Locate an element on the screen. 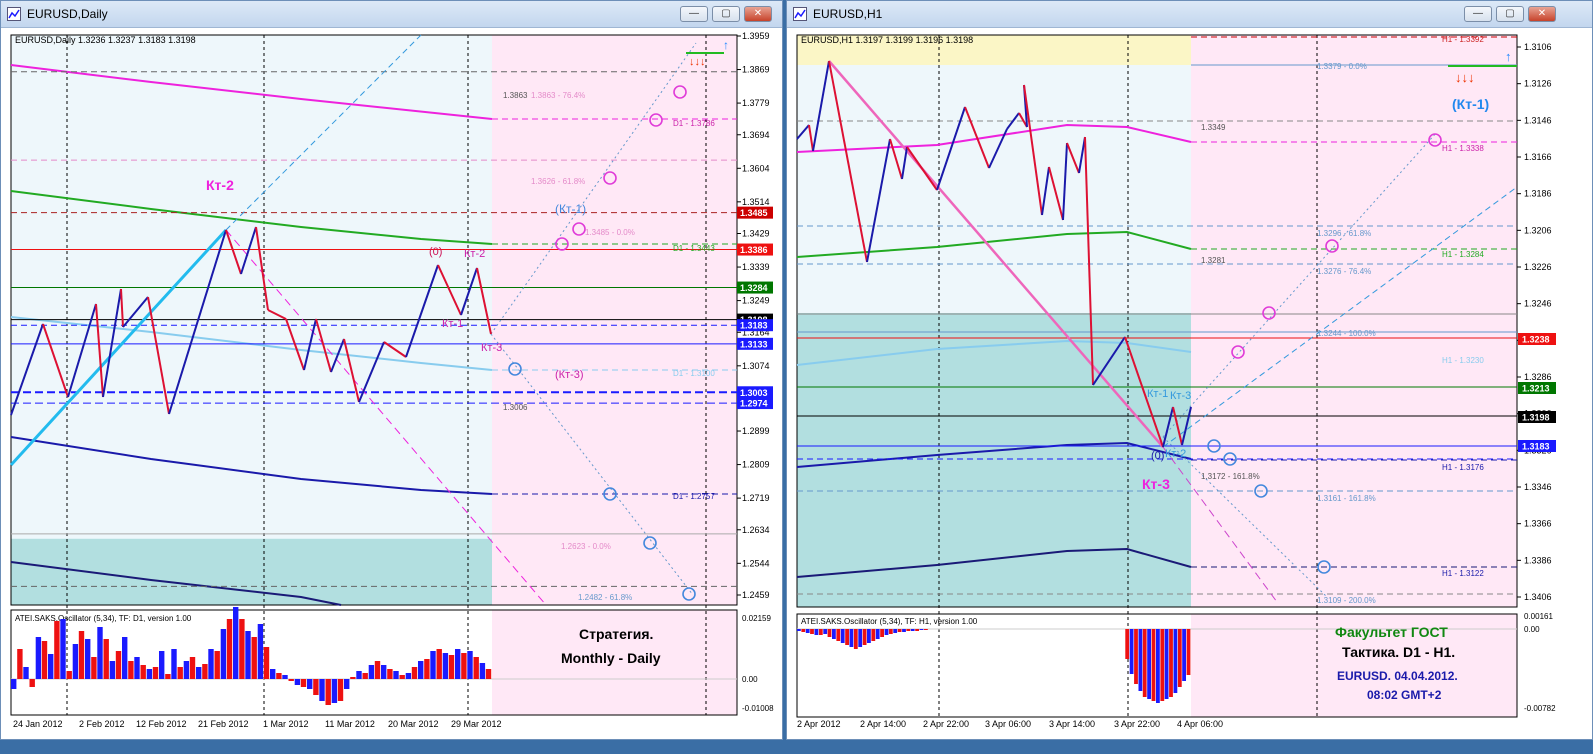 This screenshot has width=1593, height=754. price-tick-label: 1.3166 is located at coordinates (1538, 157).